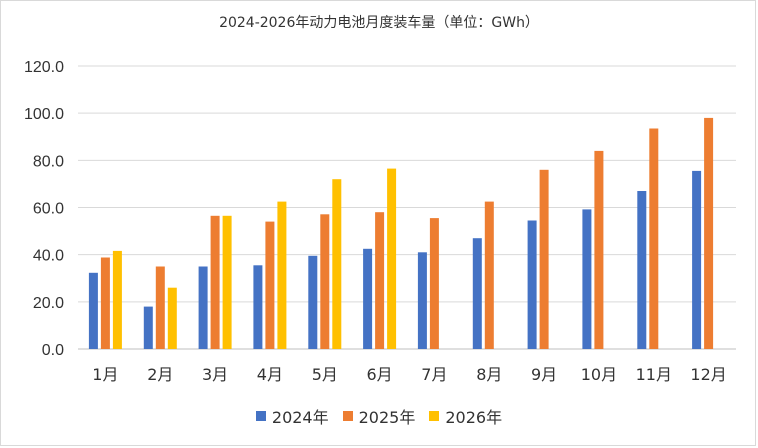 The width and height of the screenshot is (758, 448). I want to click on legend-item: 2026年, so click(465, 416).